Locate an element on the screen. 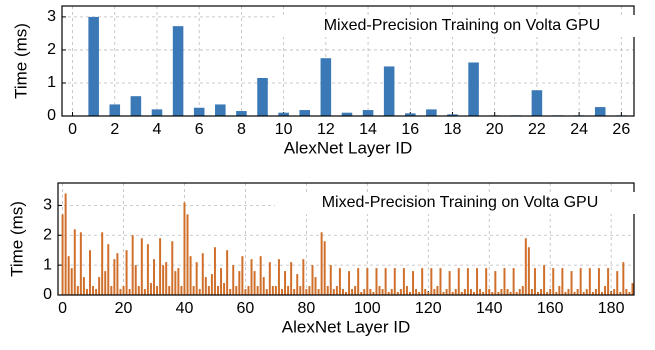 This screenshot has height=350, width=655. x-tick-label: 10 is located at coordinates (284, 129).